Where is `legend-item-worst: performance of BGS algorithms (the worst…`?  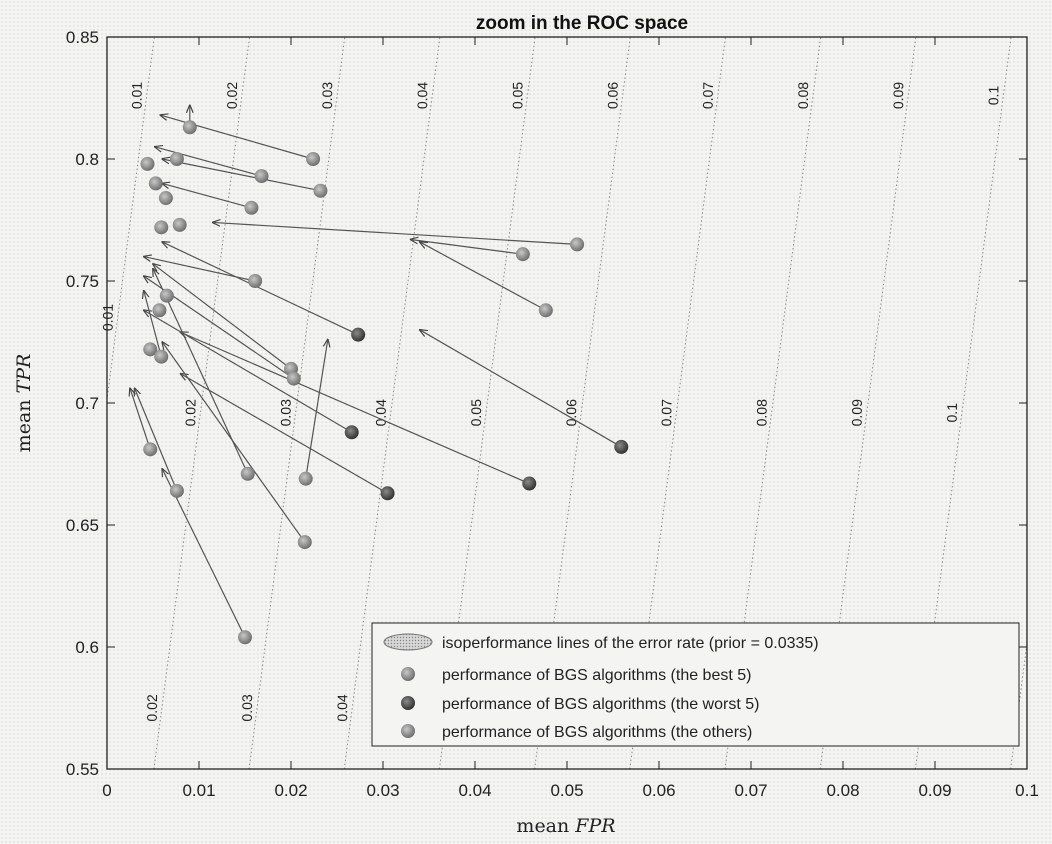
legend-item-worst: performance of BGS algorithms (the worst… is located at coordinates (600, 704).